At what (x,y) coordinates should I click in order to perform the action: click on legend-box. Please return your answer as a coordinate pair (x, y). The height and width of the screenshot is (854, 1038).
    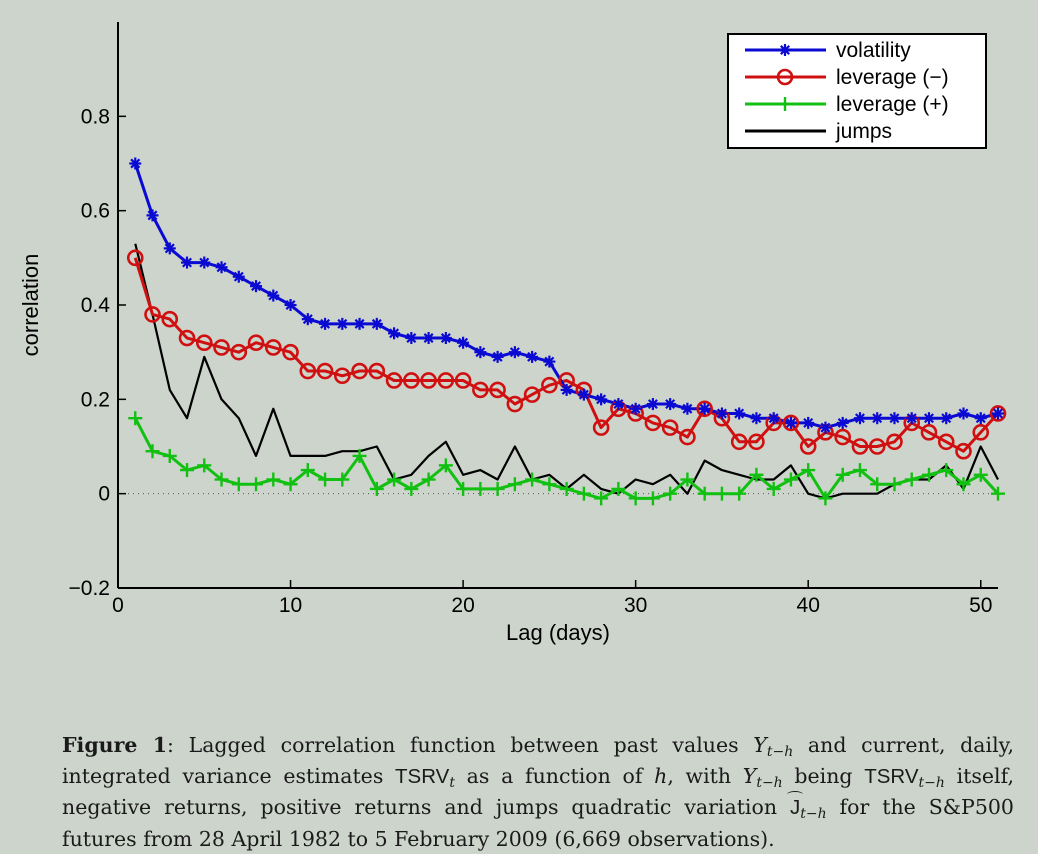
    Looking at the image, I should click on (857, 91).